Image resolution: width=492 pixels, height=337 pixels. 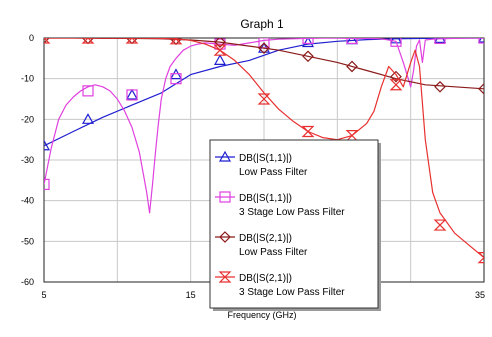 I want to click on legend-label-4-line2: 3 Stage Low Pass Filter, so click(x=292, y=292).